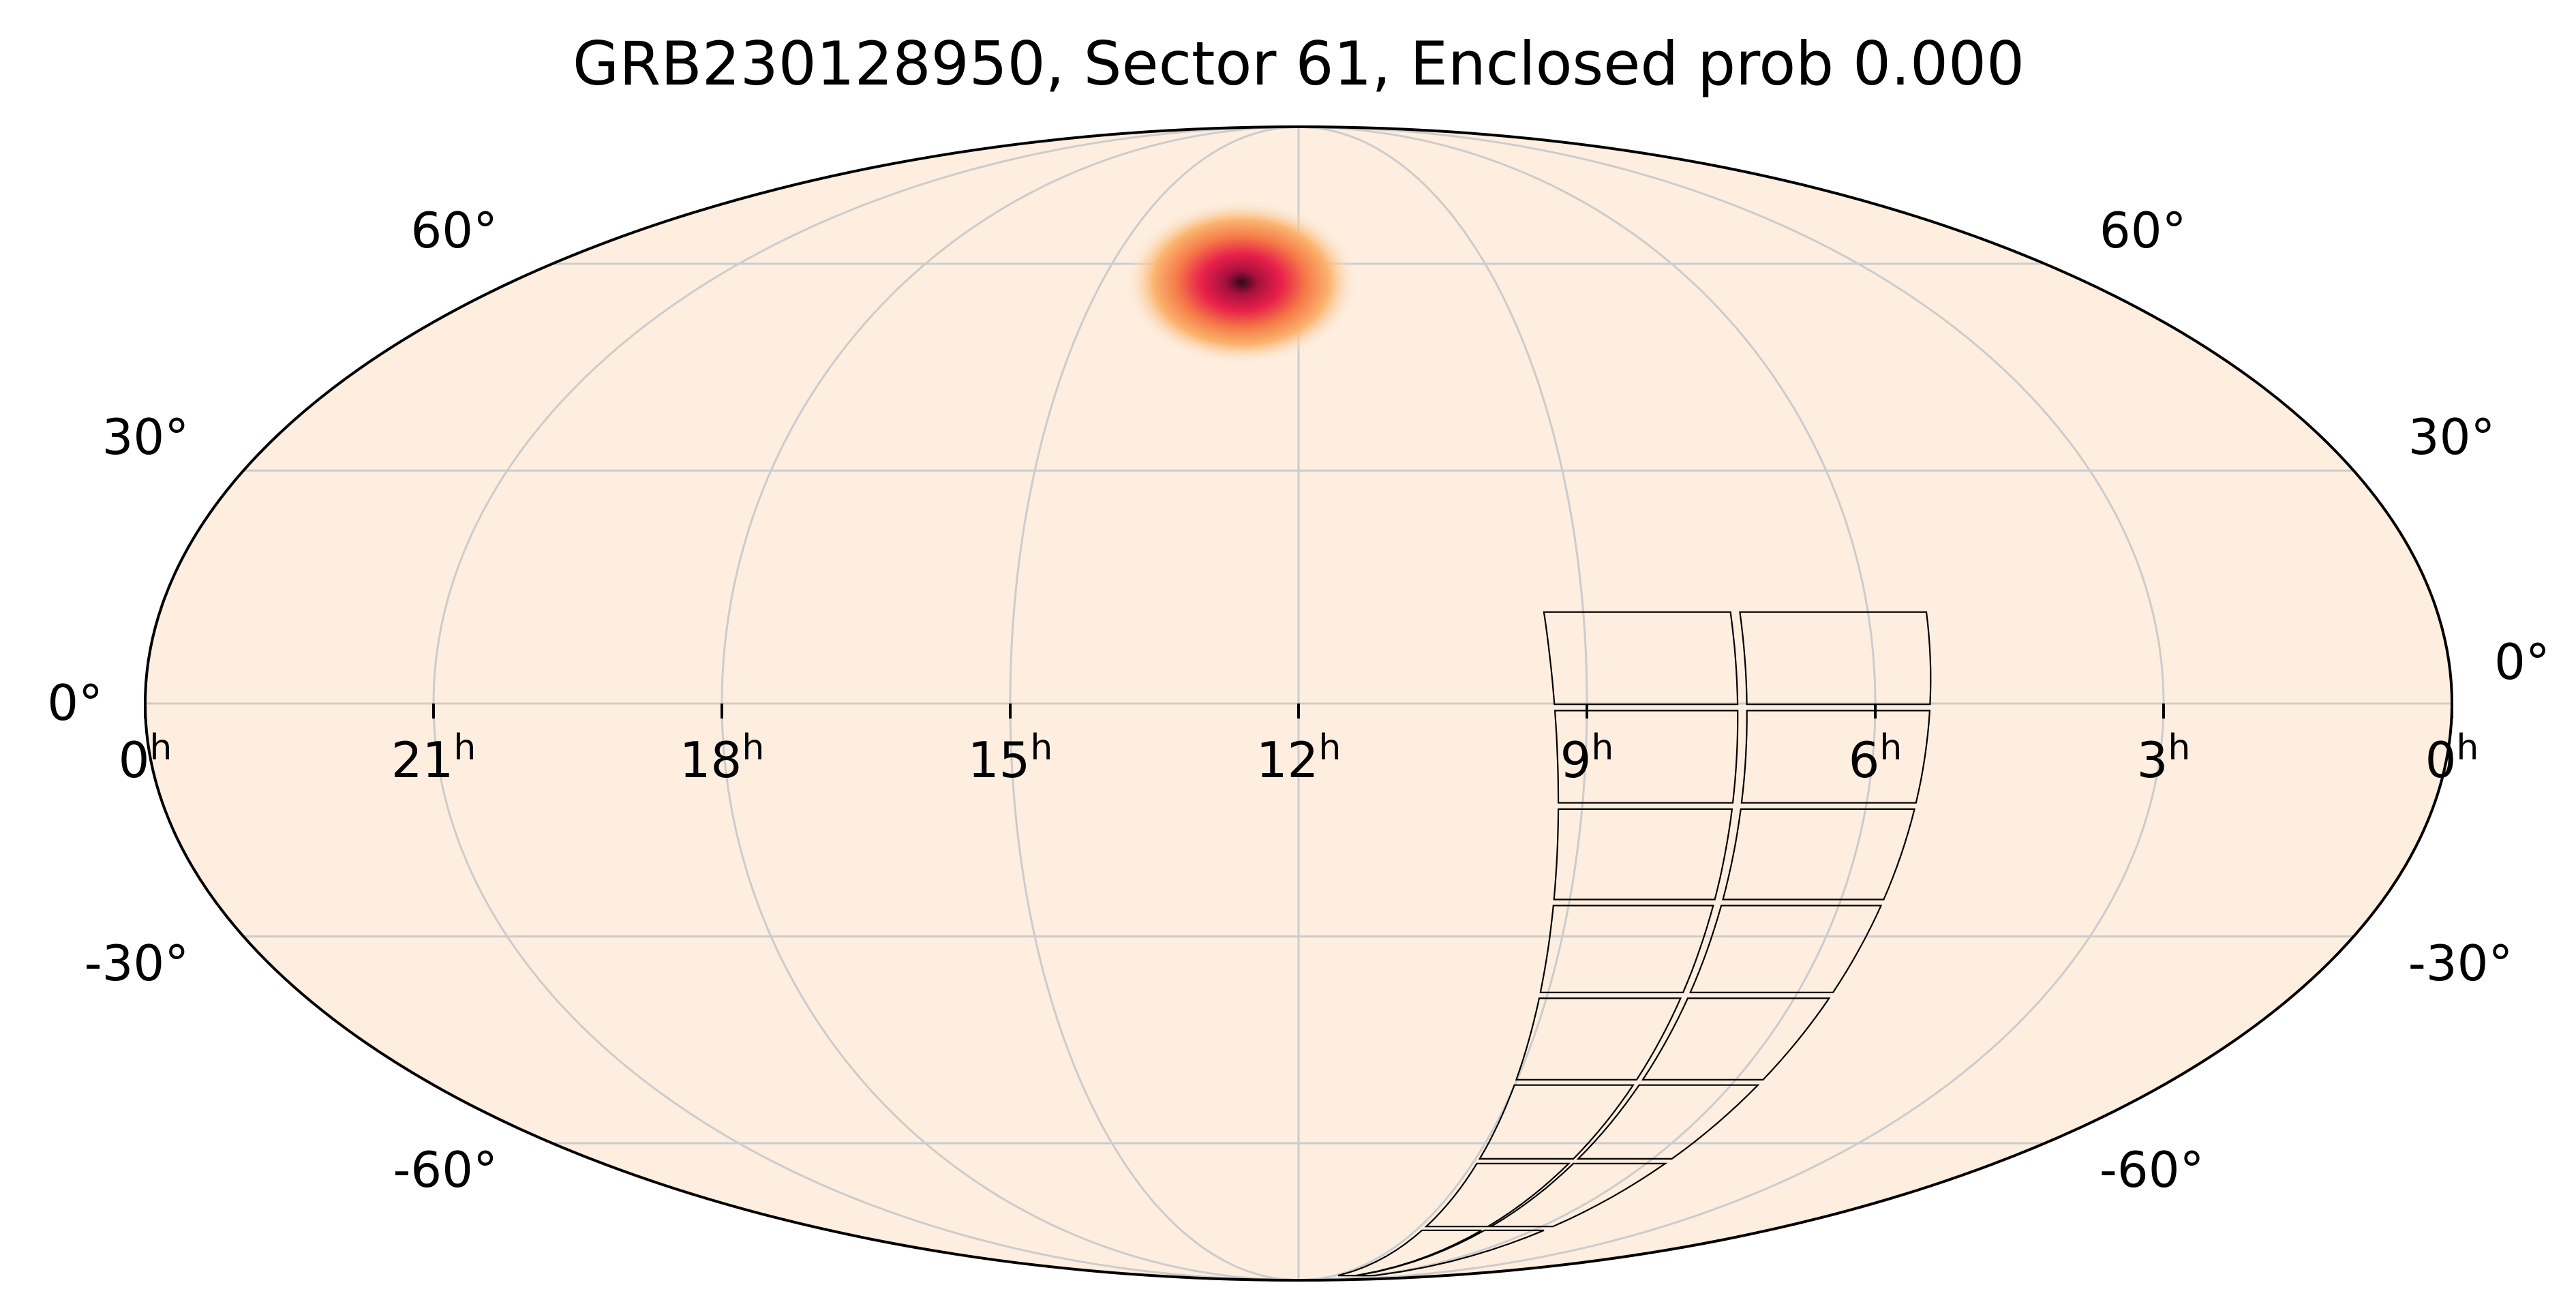  I want to click on sector-footprint, so click(1635, 944).